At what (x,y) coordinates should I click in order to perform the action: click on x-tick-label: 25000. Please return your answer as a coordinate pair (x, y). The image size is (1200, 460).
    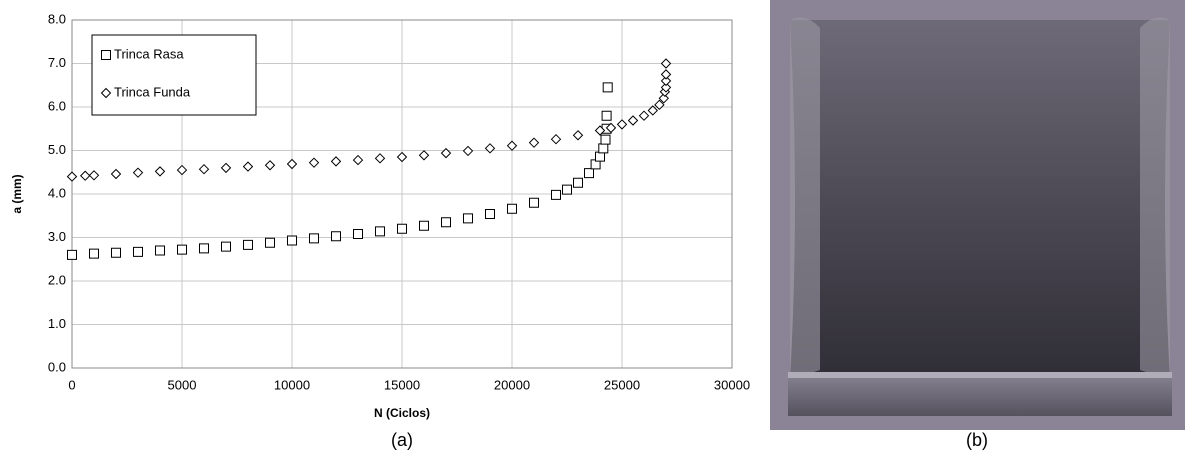
    Looking at the image, I should click on (622, 384).